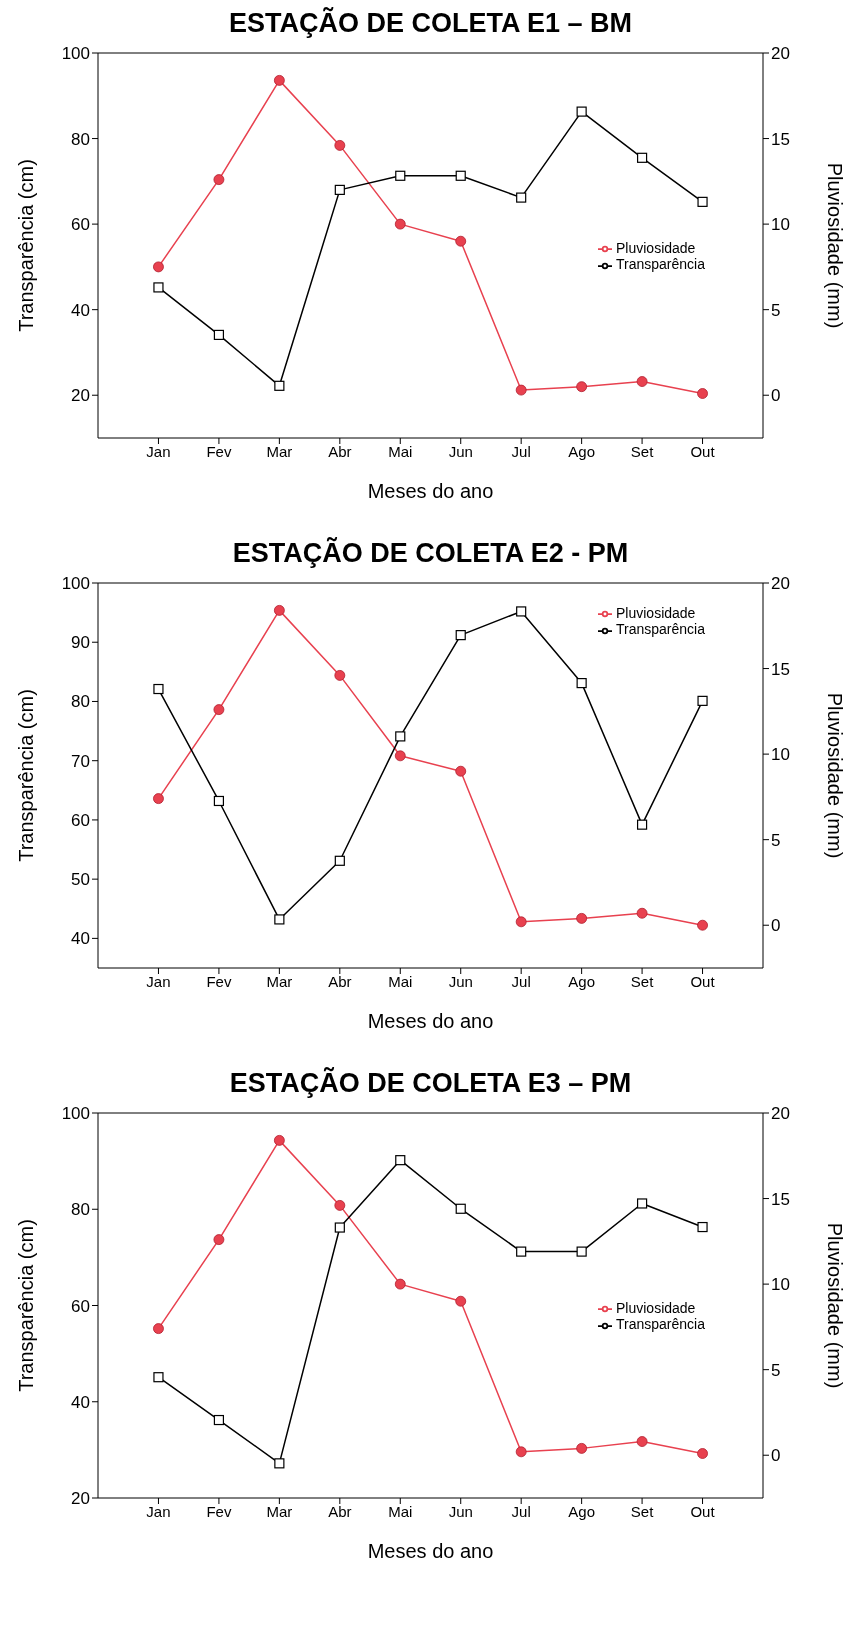 The image size is (861, 1629). What do you see at coordinates (80, 880) in the screenshot?
I see `y-tick-label: 50` at bounding box center [80, 880].